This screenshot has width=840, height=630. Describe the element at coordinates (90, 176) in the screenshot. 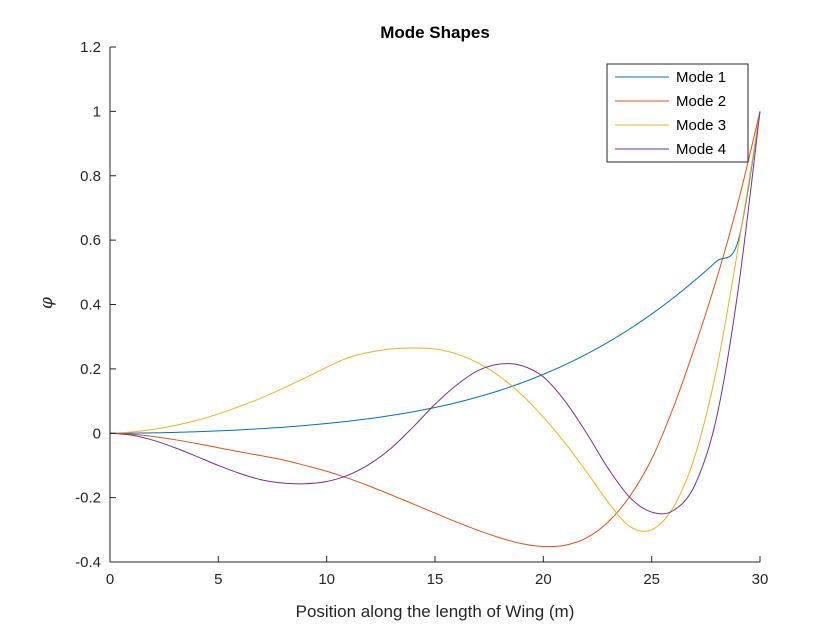

I see `y-tick-label: 0.8` at that location.